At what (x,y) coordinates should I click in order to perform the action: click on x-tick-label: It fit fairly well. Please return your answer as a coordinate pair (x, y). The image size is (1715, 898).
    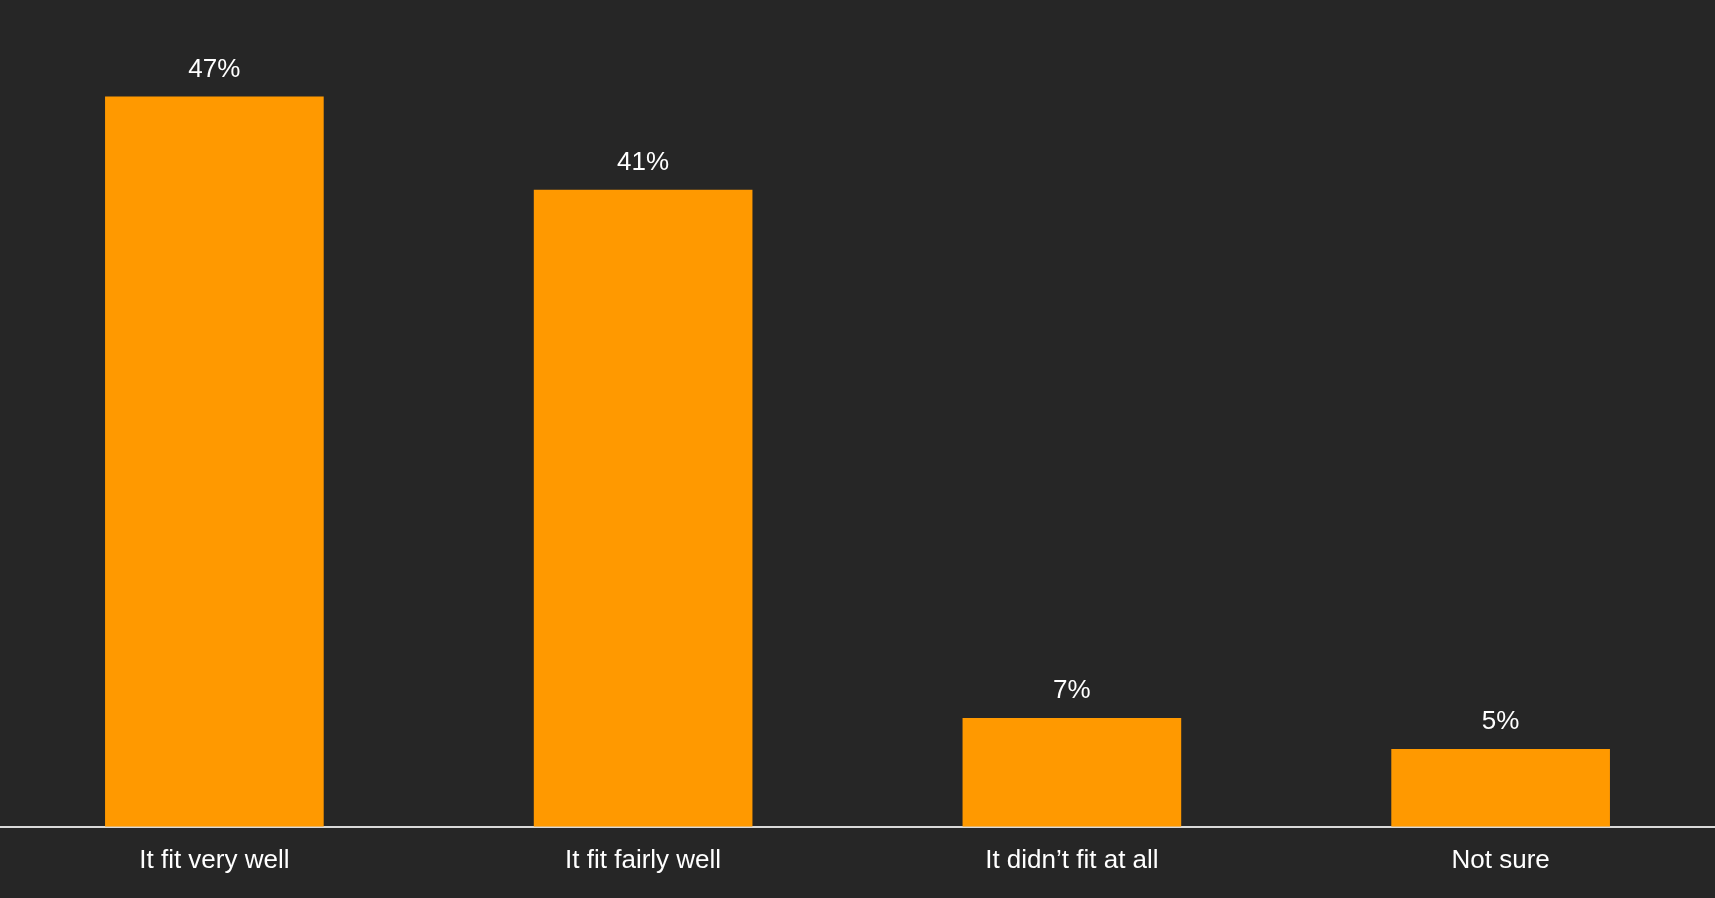
    Looking at the image, I should click on (643, 858).